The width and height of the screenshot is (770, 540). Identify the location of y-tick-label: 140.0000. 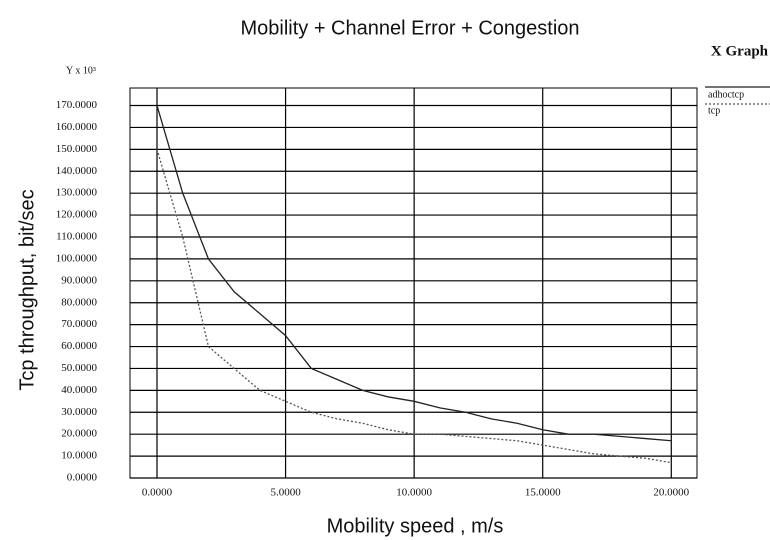
(77, 171).